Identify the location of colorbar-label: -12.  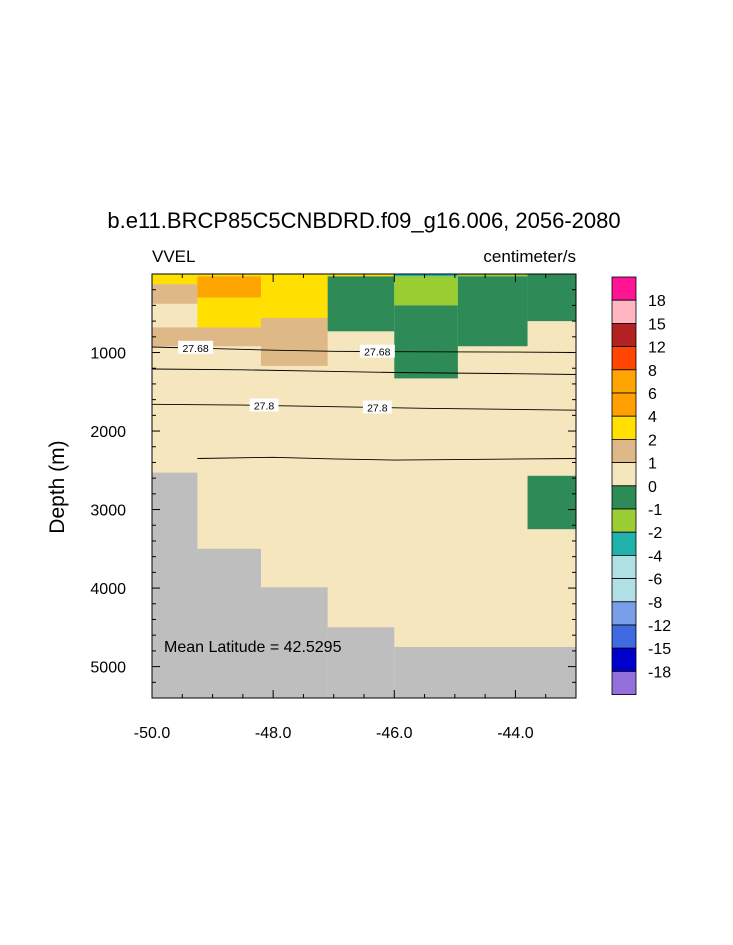
(659, 626).